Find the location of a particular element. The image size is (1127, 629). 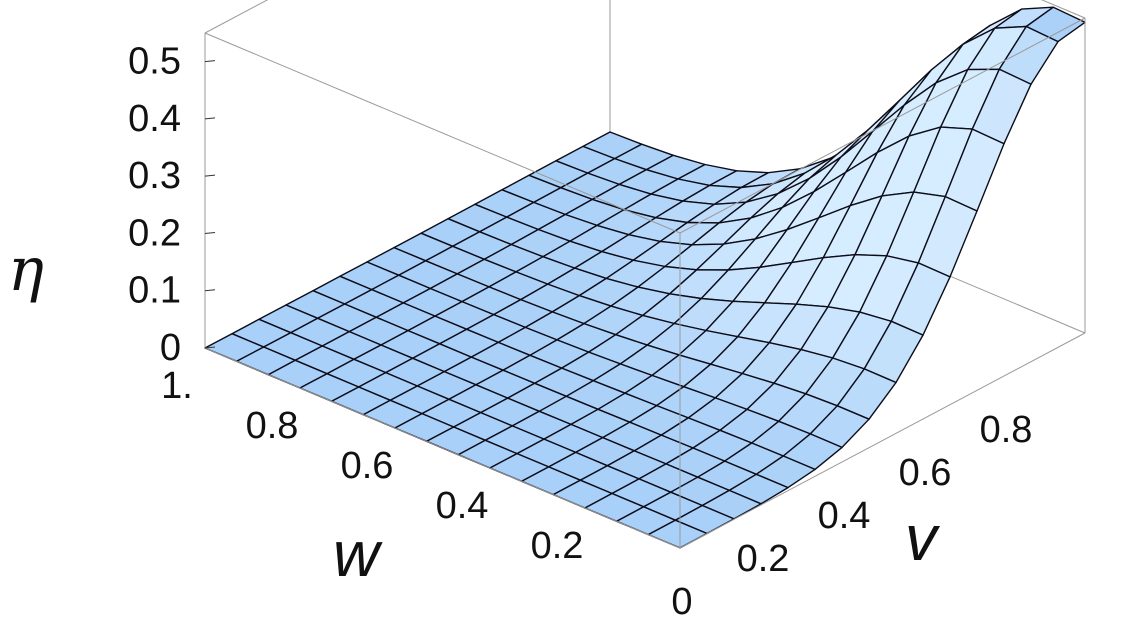

z-axis-title: η is located at coordinates (26, 270).